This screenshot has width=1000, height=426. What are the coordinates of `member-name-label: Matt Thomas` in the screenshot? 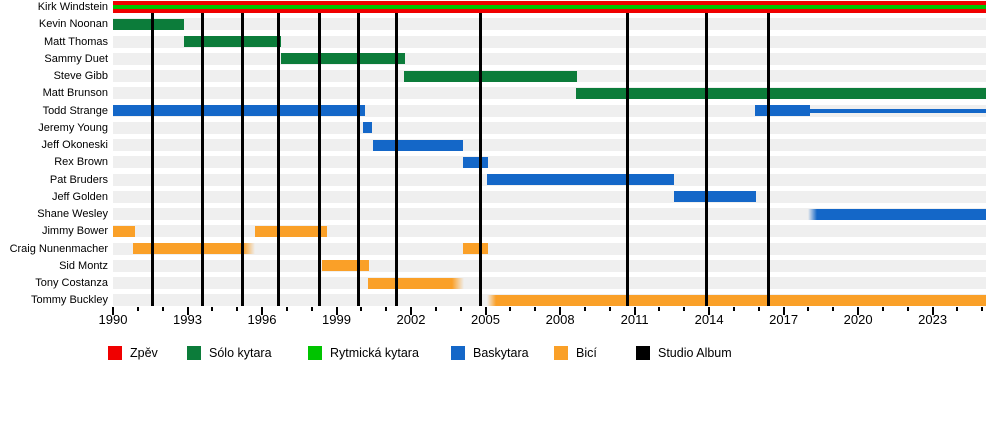 It's located at (76, 41).